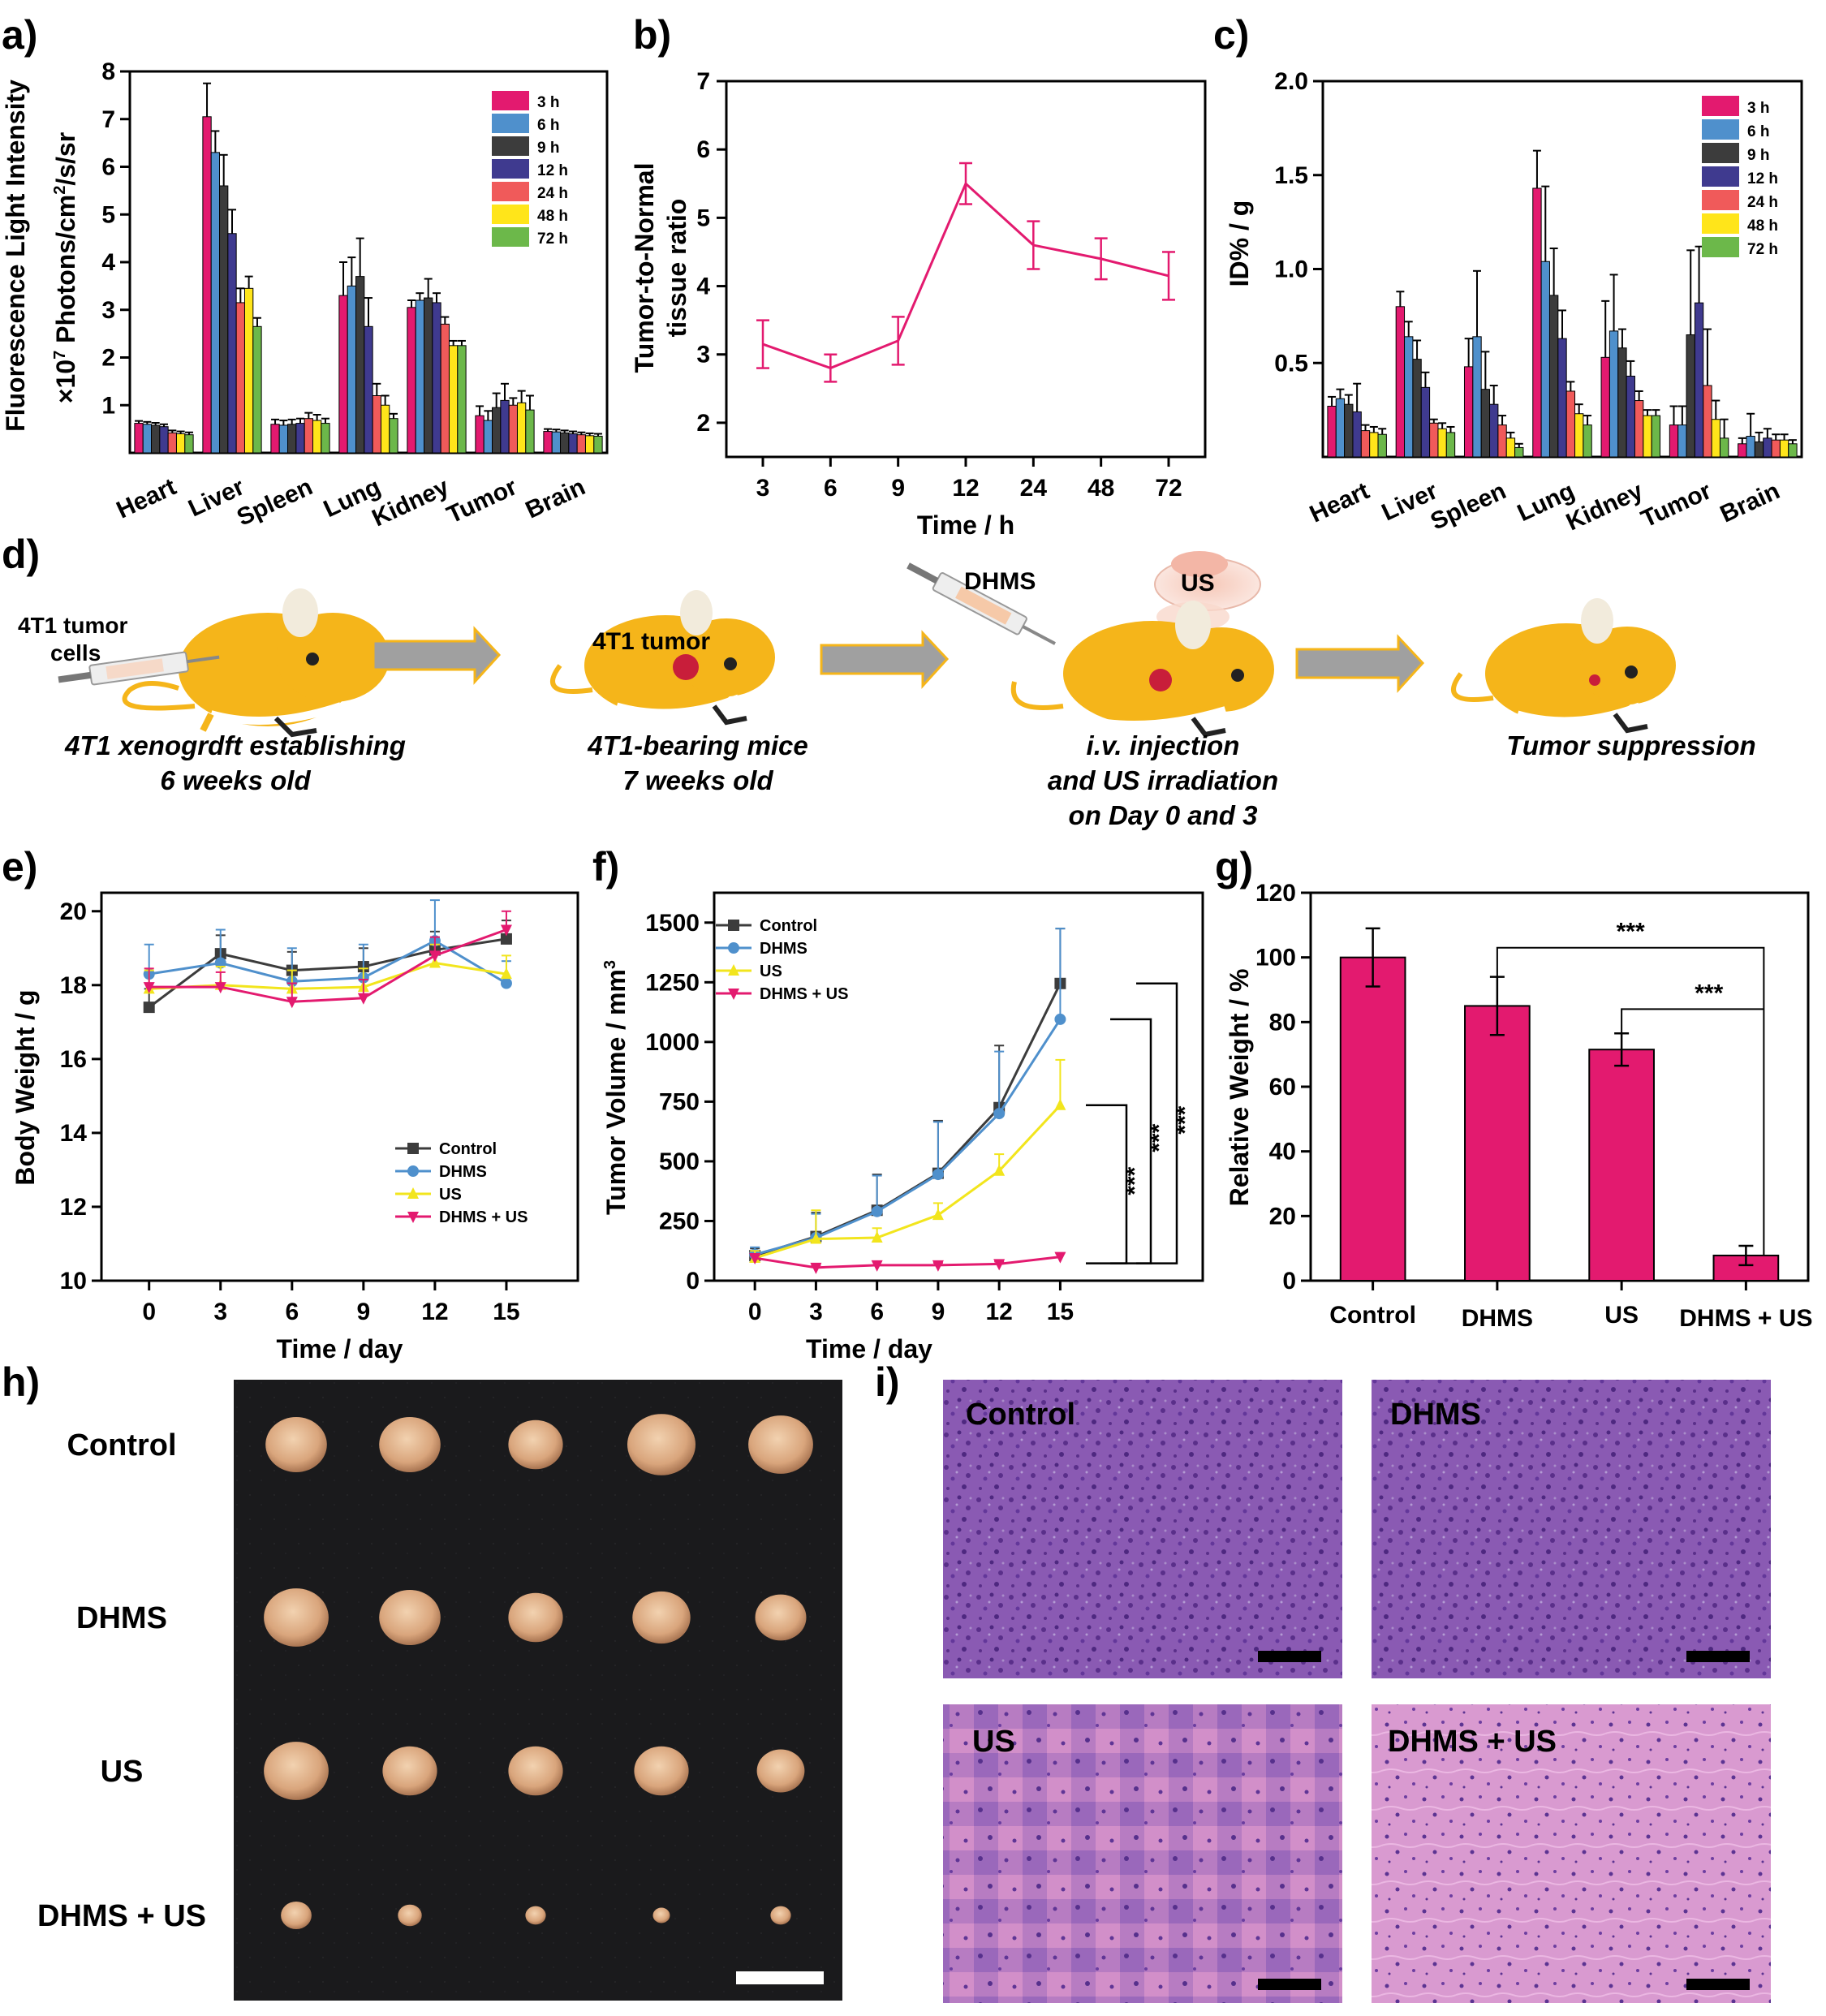 The width and height of the screenshot is (1826, 2016). Describe the element at coordinates (780, 1978) in the screenshot. I see `scale-bar-photo` at that location.